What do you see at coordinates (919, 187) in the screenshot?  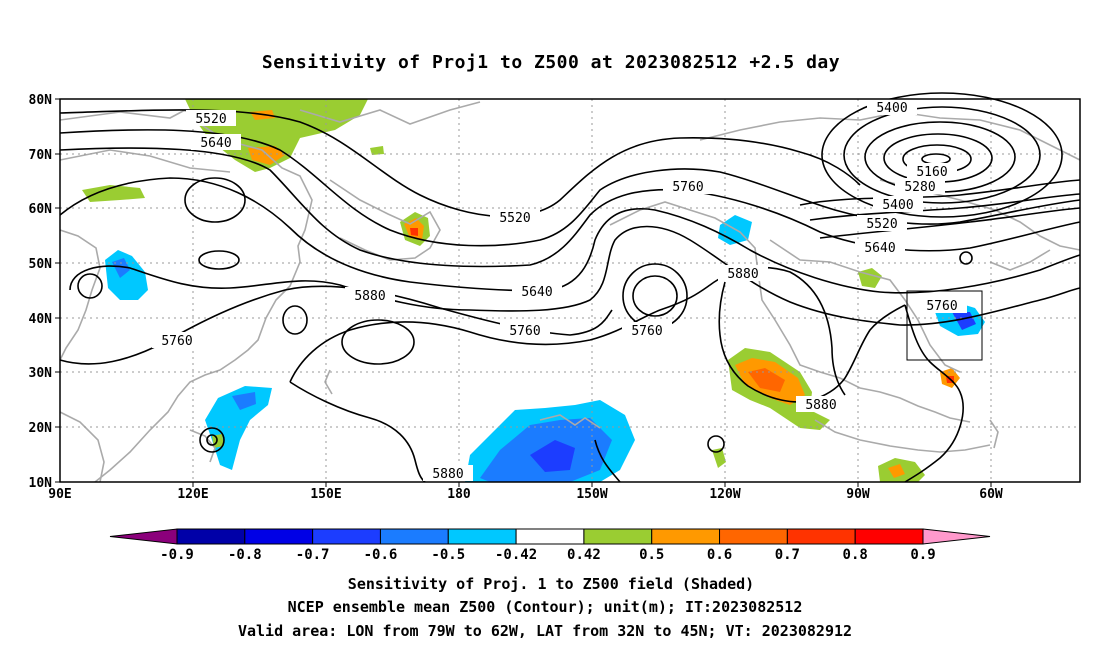 I see `contour-label: 5280` at bounding box center [919, 187].